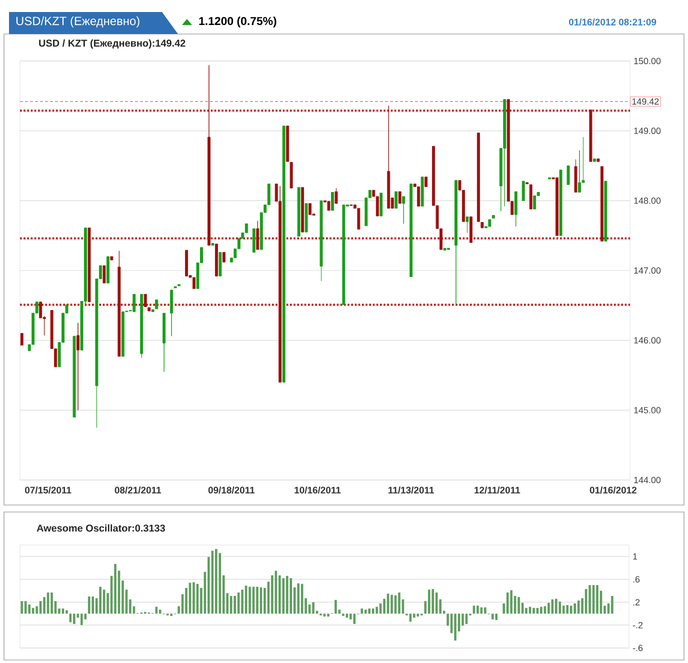  What do you see at coordinates (636, 602) in the screenshot?
I see `y-tick-label: .2` at bounding box center [636, 602].